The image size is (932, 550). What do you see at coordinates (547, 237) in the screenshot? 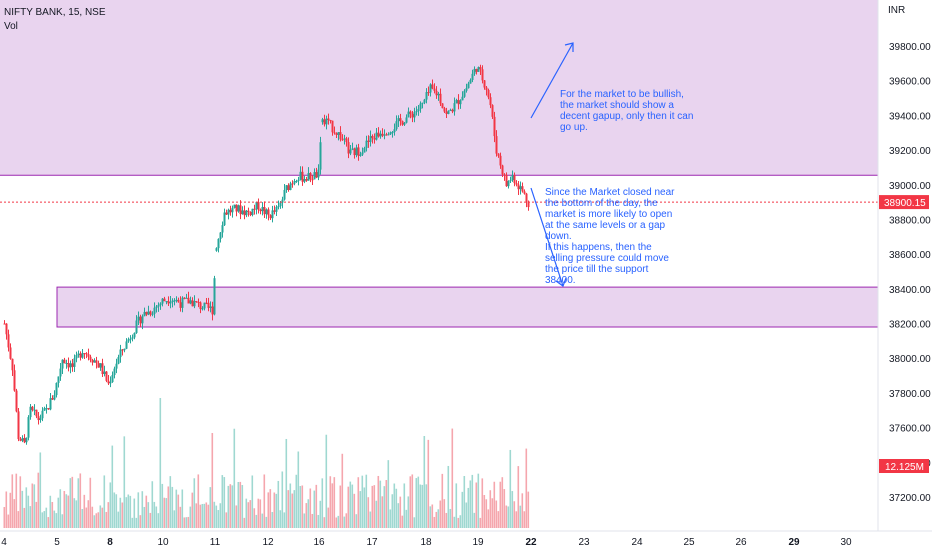
I see `bearish-arrow-line` at bounding box center [547, 237].